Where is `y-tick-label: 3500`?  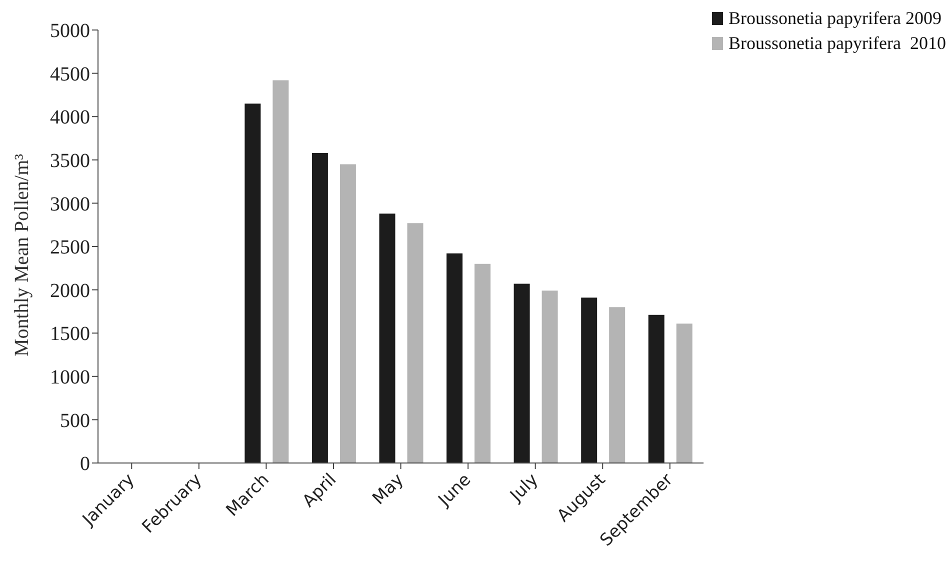
y-tick-label: 3500 is located at coordinates (70, 161).